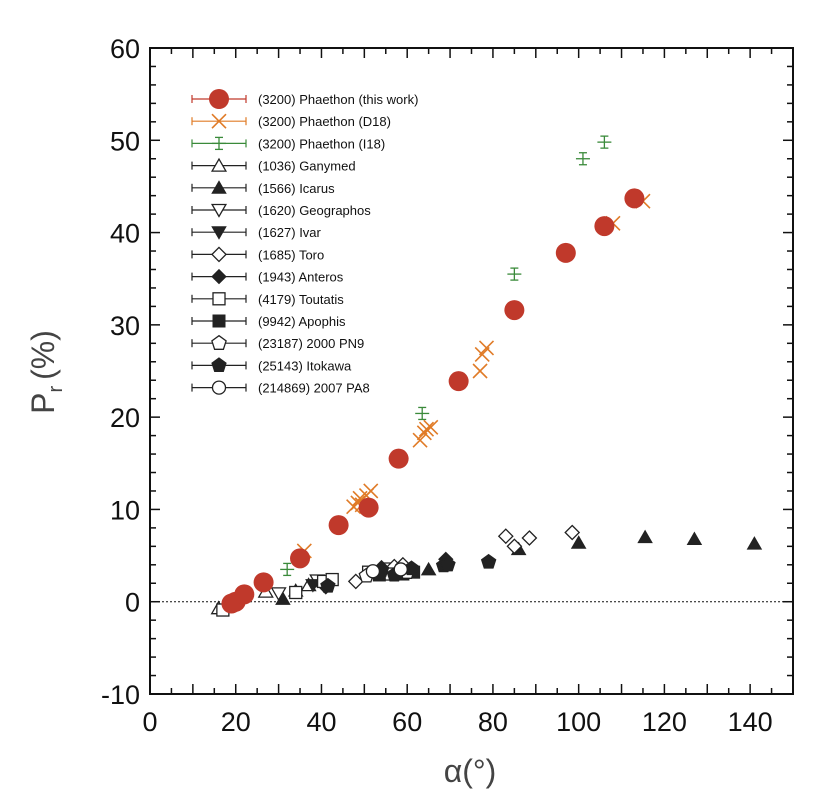 The image size is (839, 806). Describe the element at coordinates (314, 210) in the screenshot. I see `legend-label: (1620) Geographos` at that location.